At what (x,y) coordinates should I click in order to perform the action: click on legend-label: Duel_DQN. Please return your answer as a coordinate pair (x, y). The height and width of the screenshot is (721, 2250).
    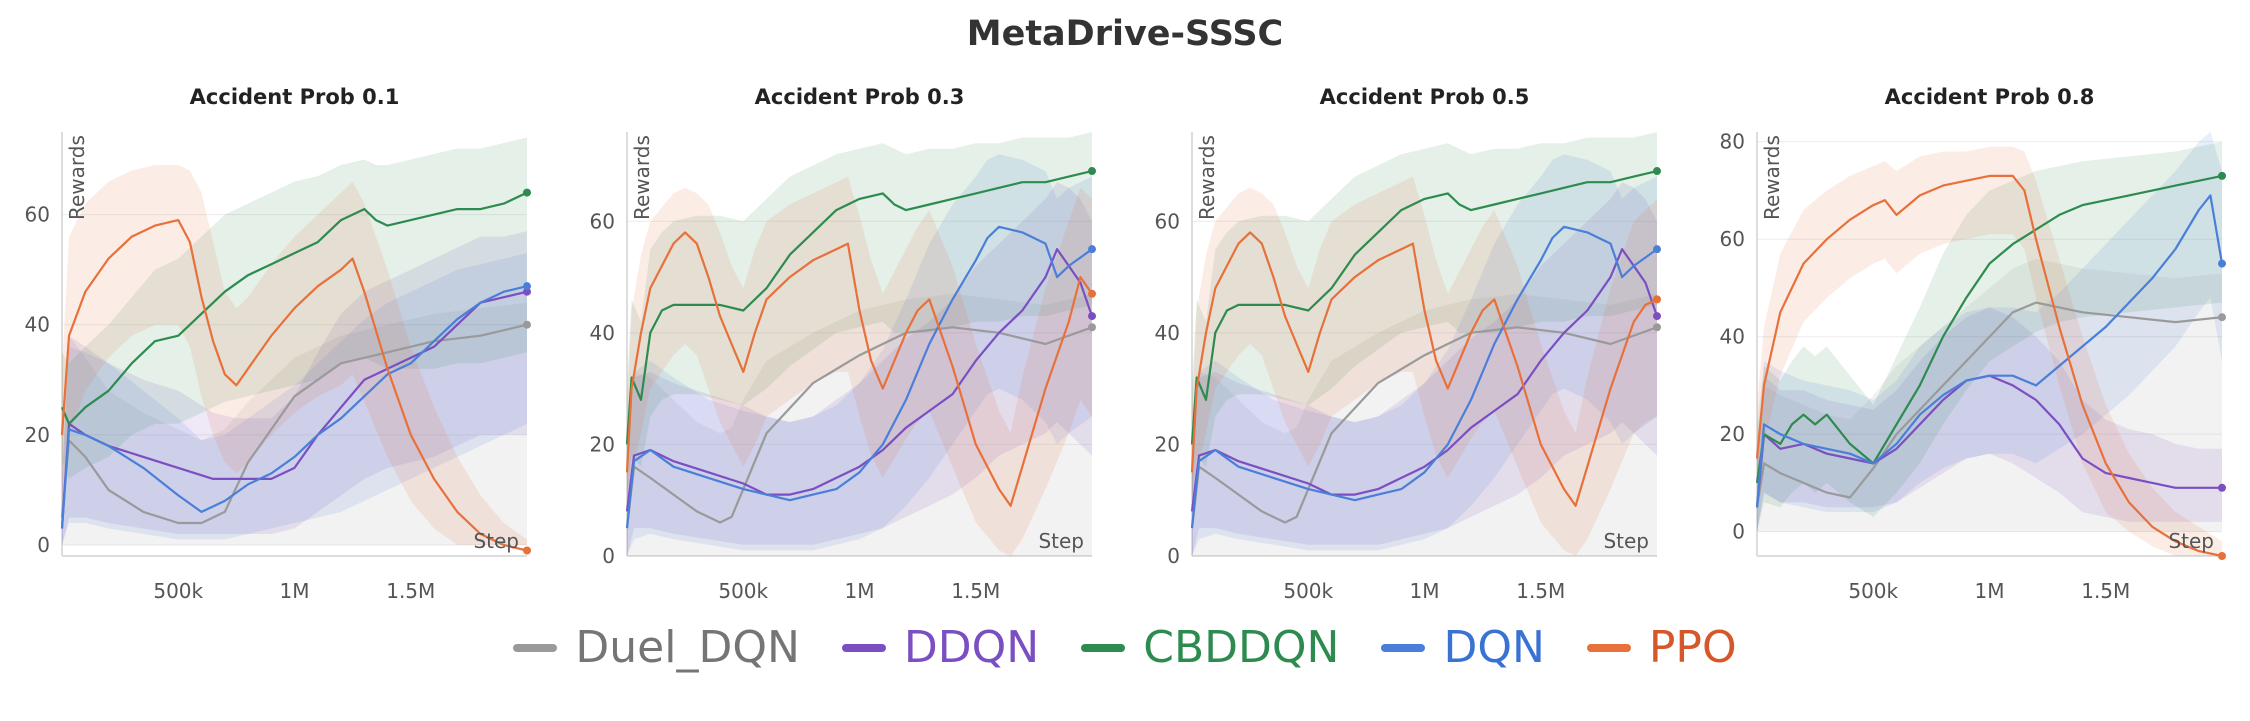
    Looking at the image, I should click on (687, 647).